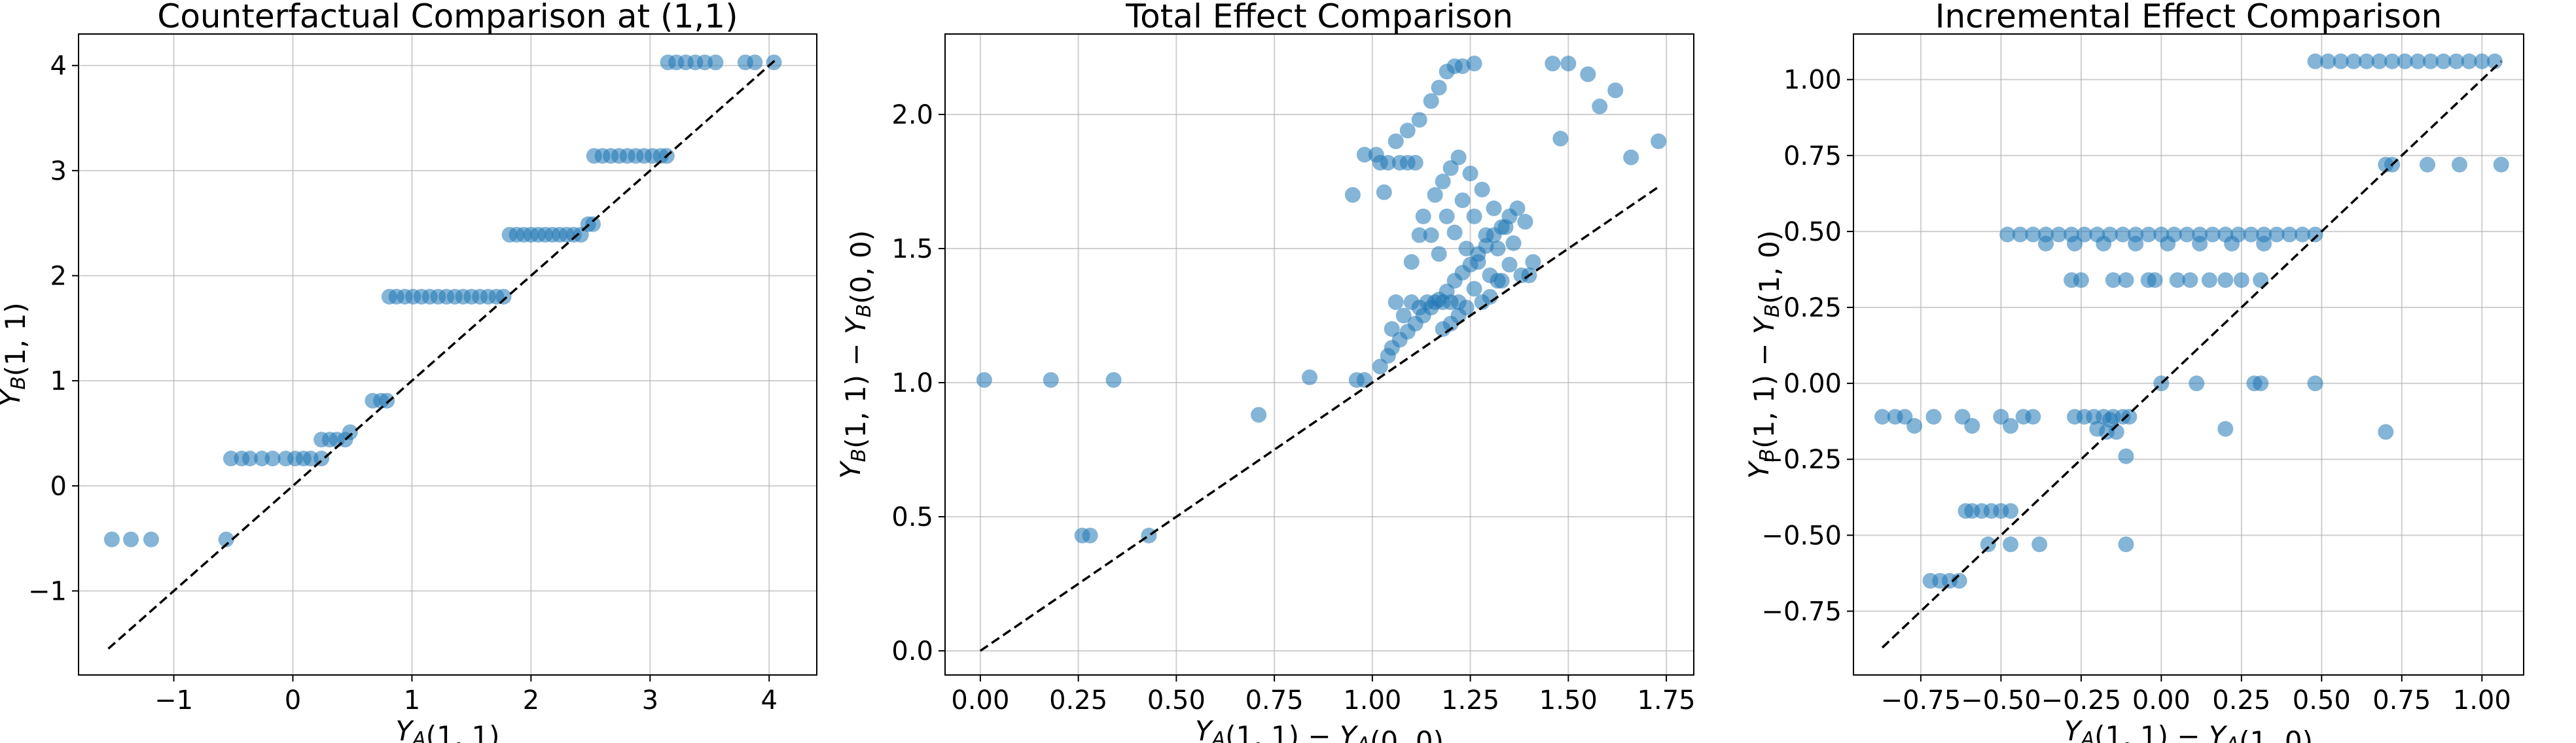 Image resolution: width=2576 pixels, height=743 pixels. I want to click on y-tick-label: −1, so click(47, 591).